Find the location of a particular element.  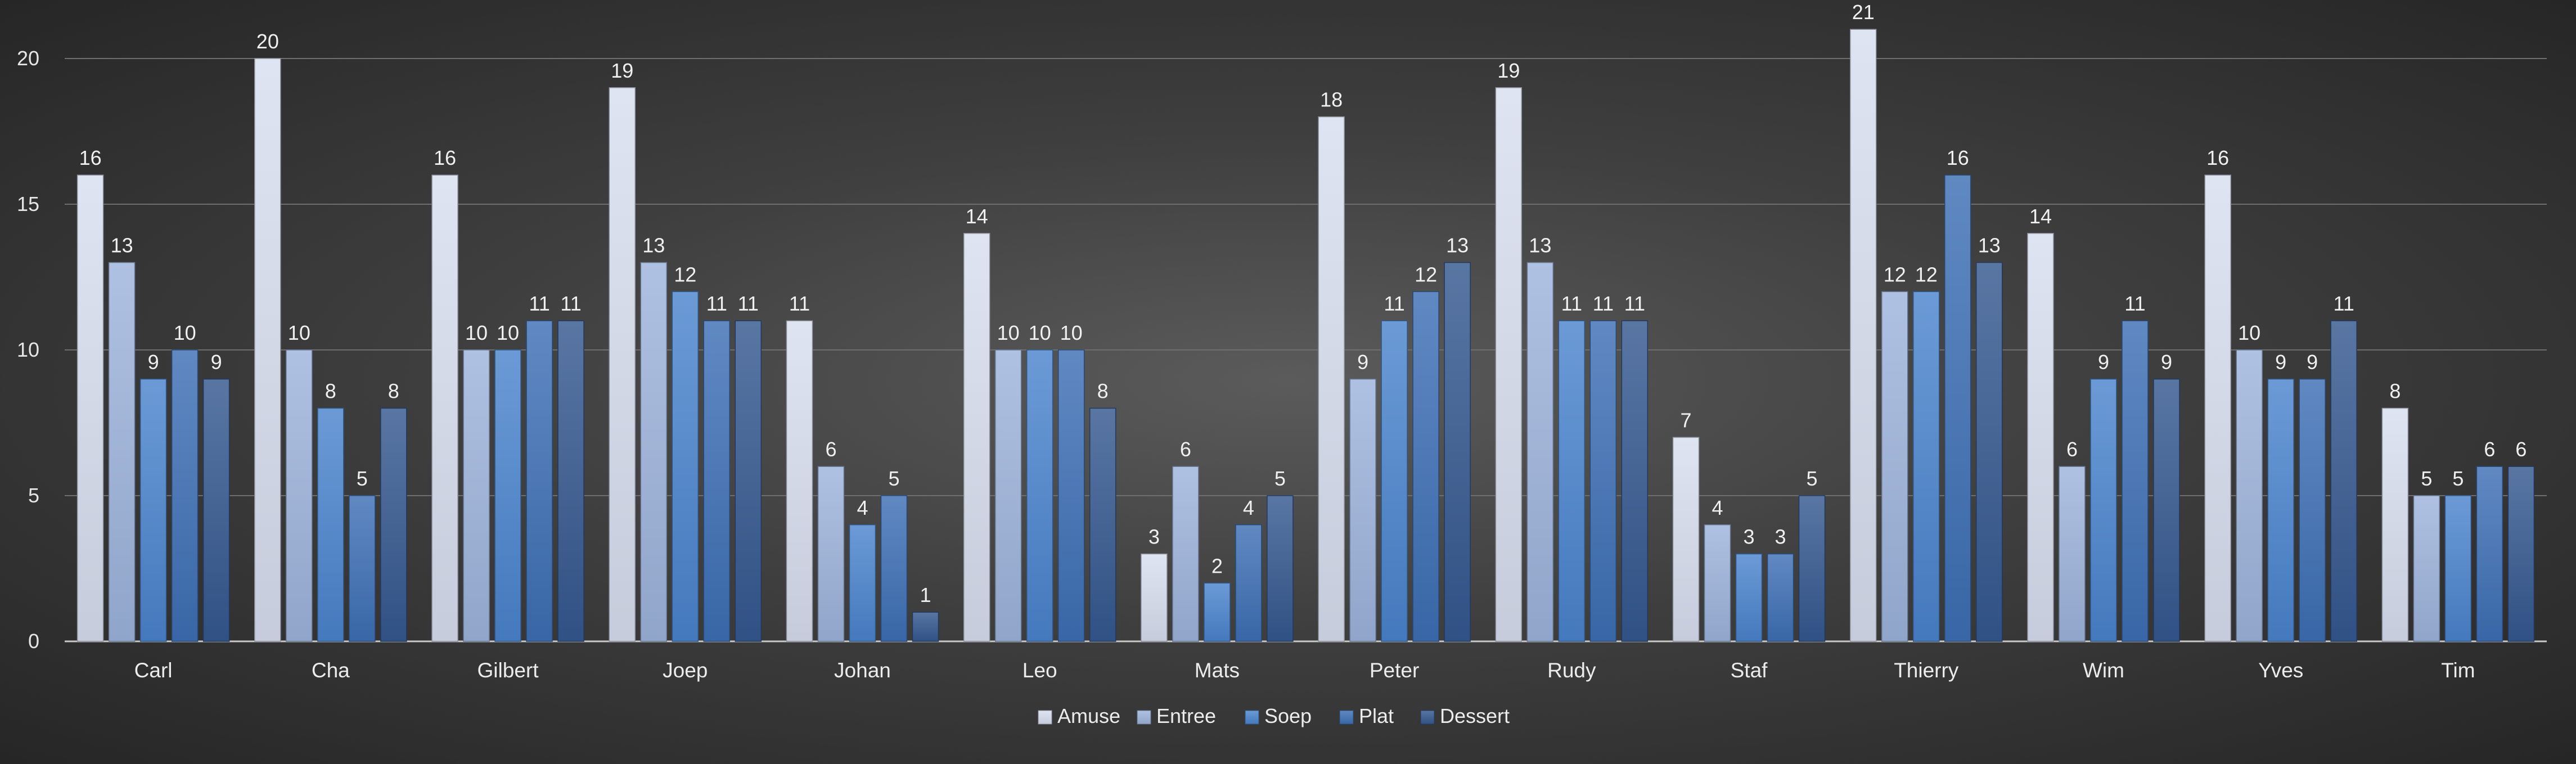

bar-entree-gilbert is located at coordinates (476, 495).